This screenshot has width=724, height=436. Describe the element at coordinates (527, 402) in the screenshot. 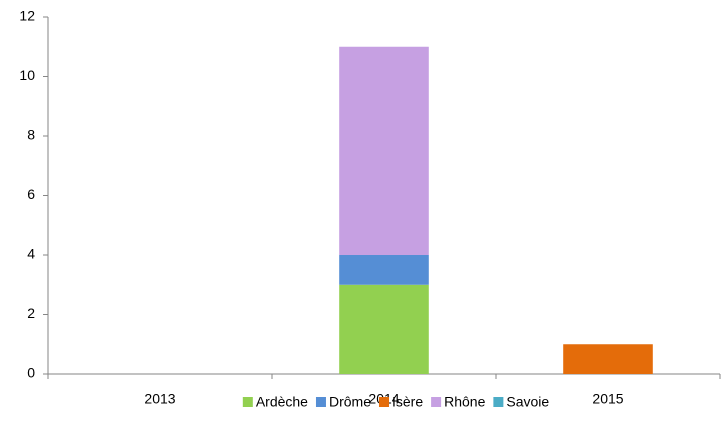

I see `legend-label: Savoie` at that location.